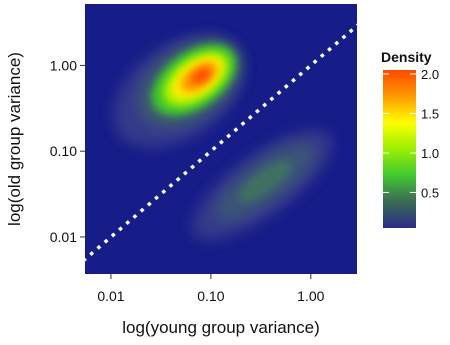 The width and height of the screenshot is (450, 345). Describe the element at coordinates (399, 149) in the screenshot. I see `legend-color-bar` at that location.